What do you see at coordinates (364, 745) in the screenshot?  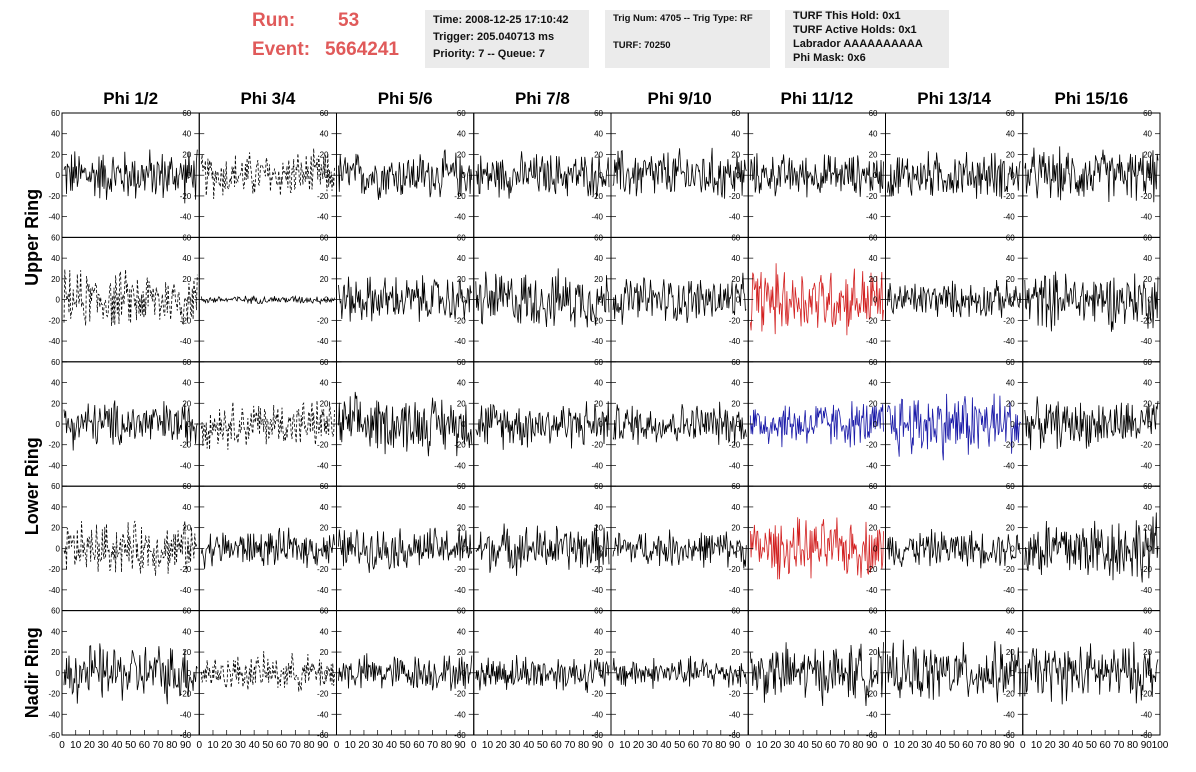 I see `x-tick-label: 20` at bounding box center [364, 745].